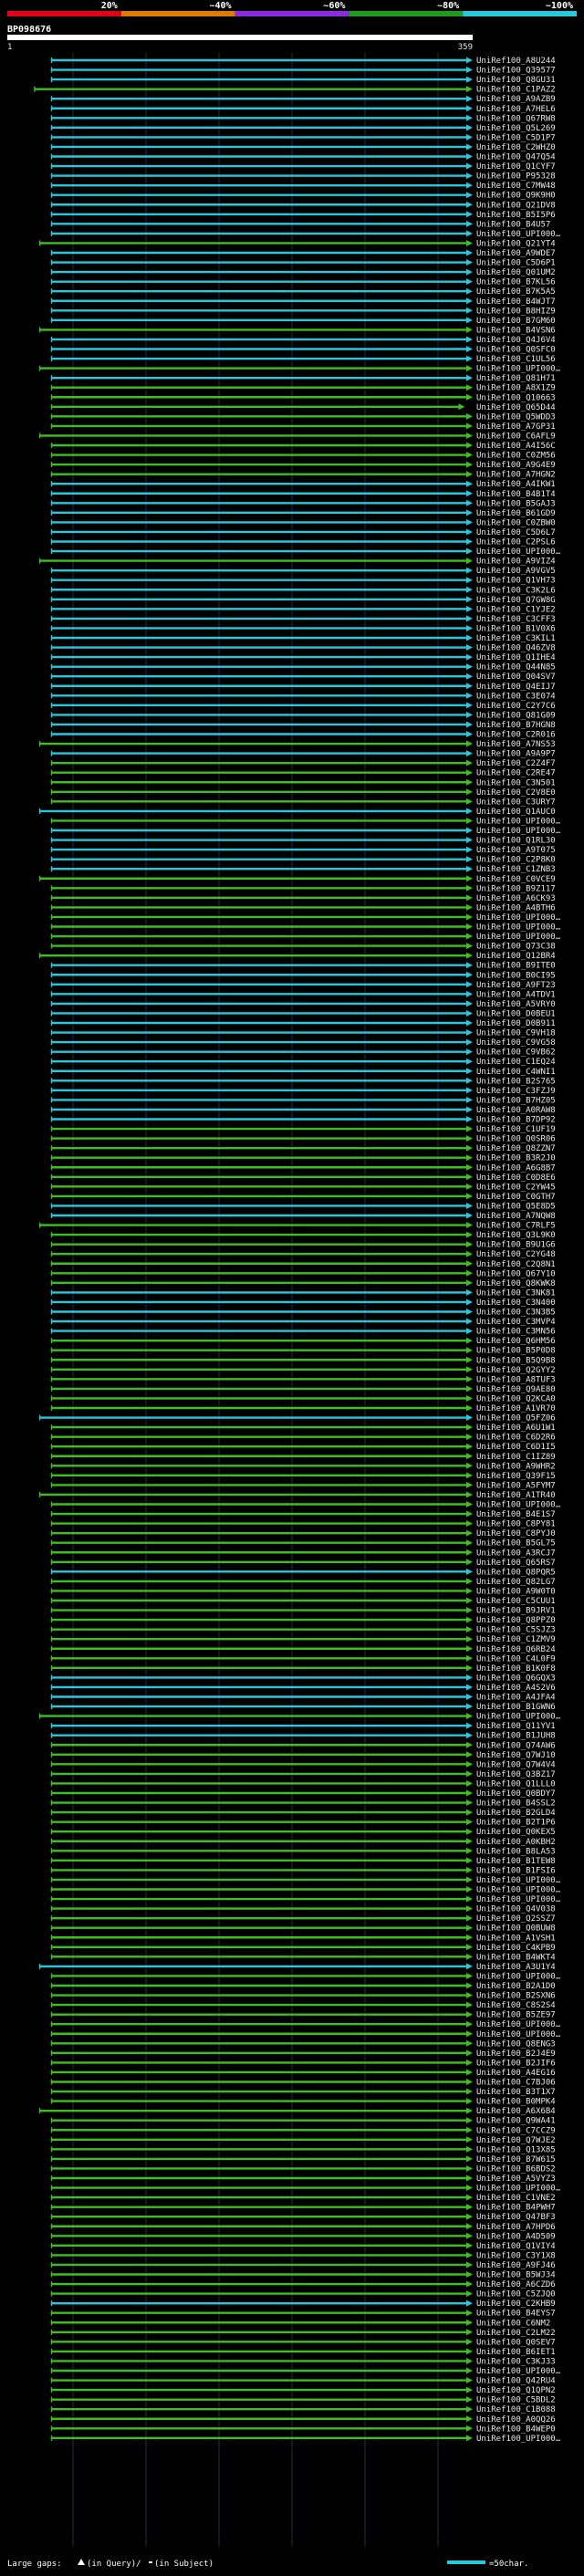  What do you see at coordinates (516, 975) in the screenshot?
I see `hit-label: UniRef100_B0CI95` at bounding box center [516, 975].